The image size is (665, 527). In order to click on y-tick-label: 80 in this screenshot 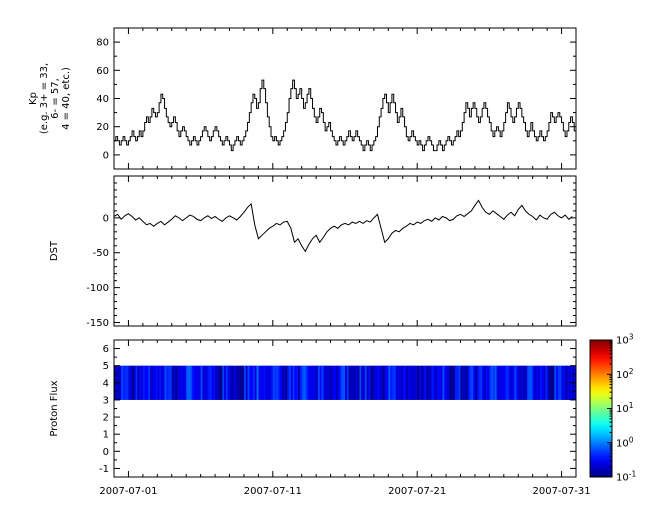, I will do `click(102, 43)`.